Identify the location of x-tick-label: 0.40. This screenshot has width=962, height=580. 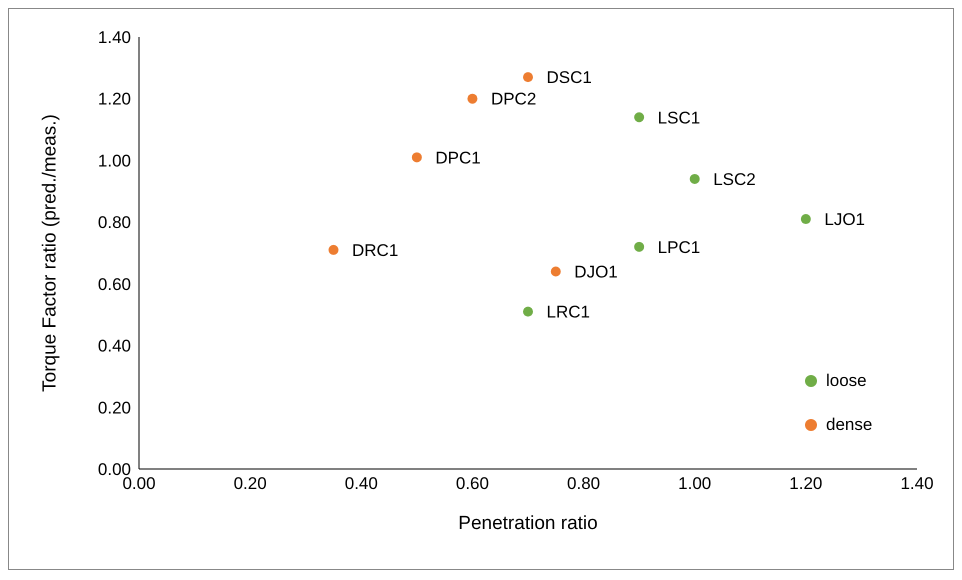
(361, 484).